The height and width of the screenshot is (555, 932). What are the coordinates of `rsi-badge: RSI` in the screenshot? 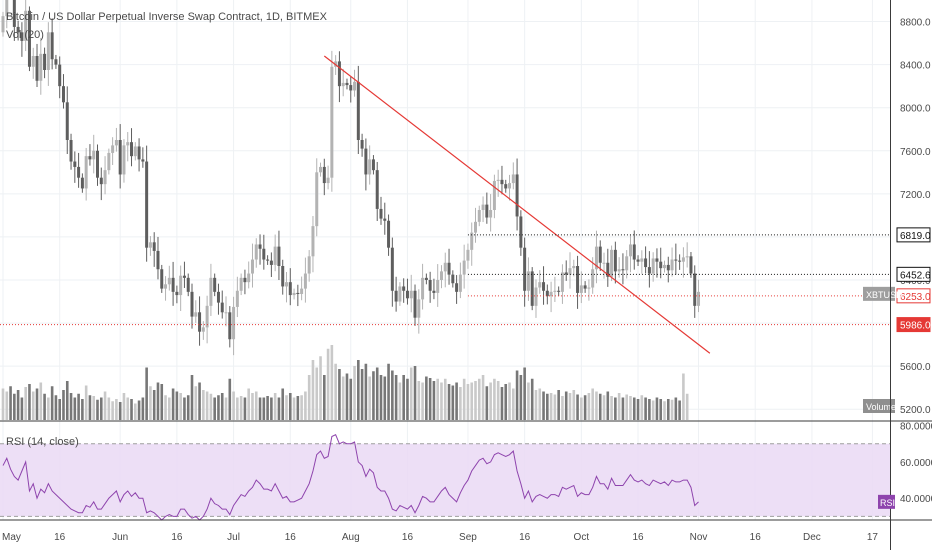 It's located at (887, 503).